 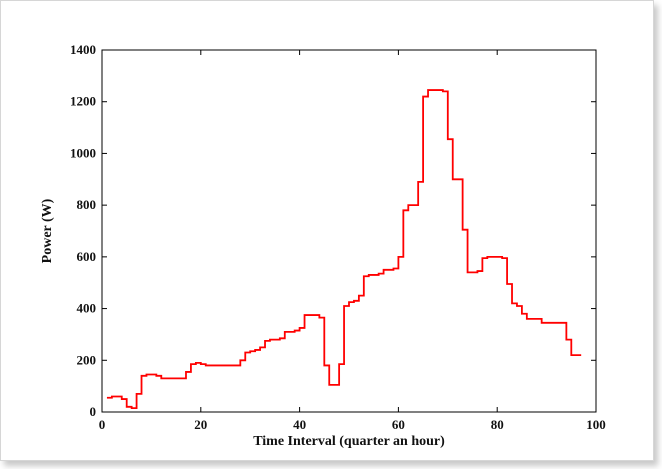 What do you see at coordinates (596, 424) in the screenshot?
I see `x-tick-label: 100` at bounding box center [596, 424].